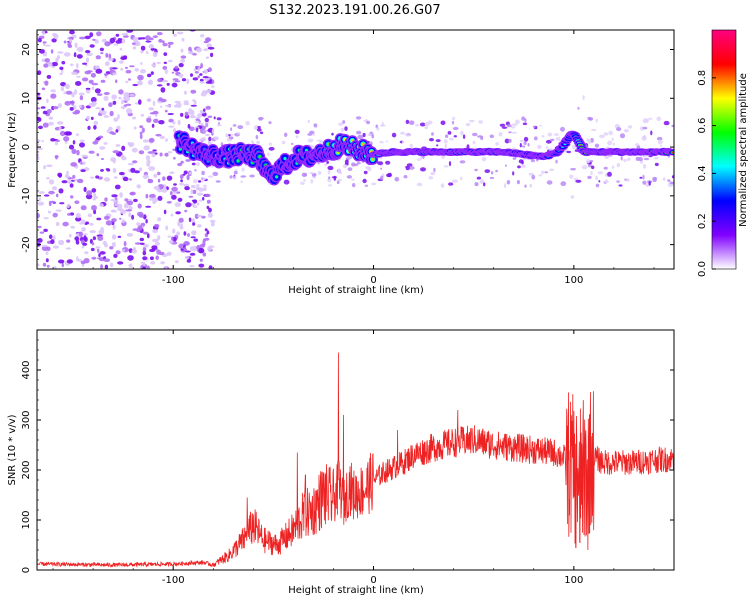 Image resolution: width=750 pixels, height=600 pixels. I want to click on colorbar-label: Normalized spectral amplitude, so click(743, 150).